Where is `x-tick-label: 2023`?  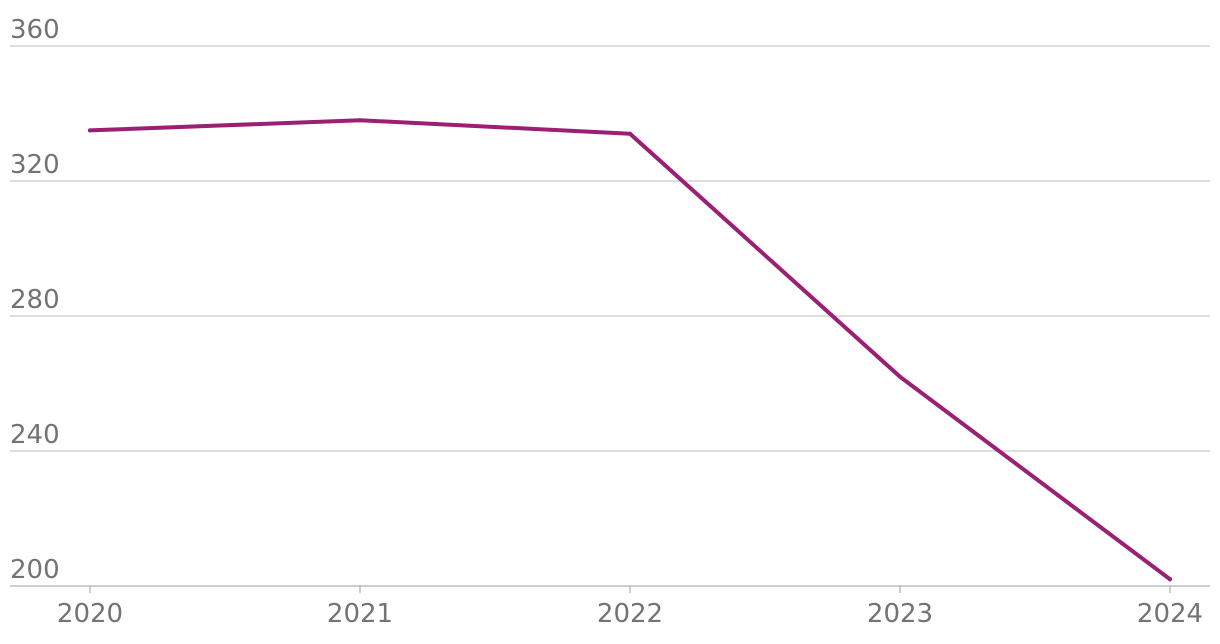
x-tick-label: 2023 is located at coordinates (900, 614).